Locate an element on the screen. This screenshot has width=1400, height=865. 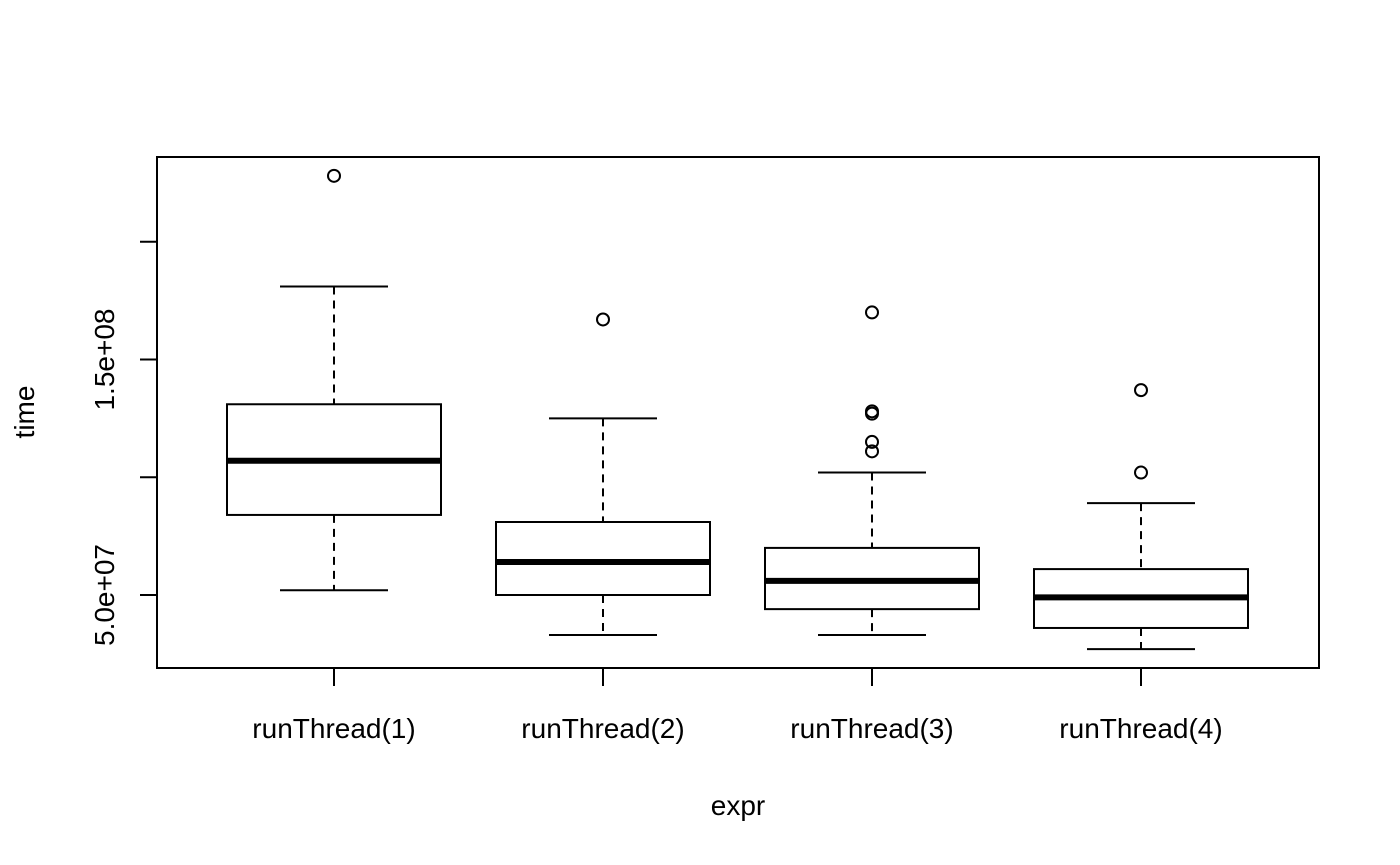
x-tick-label: runThread(4) is located at coordinates (1140, 728).